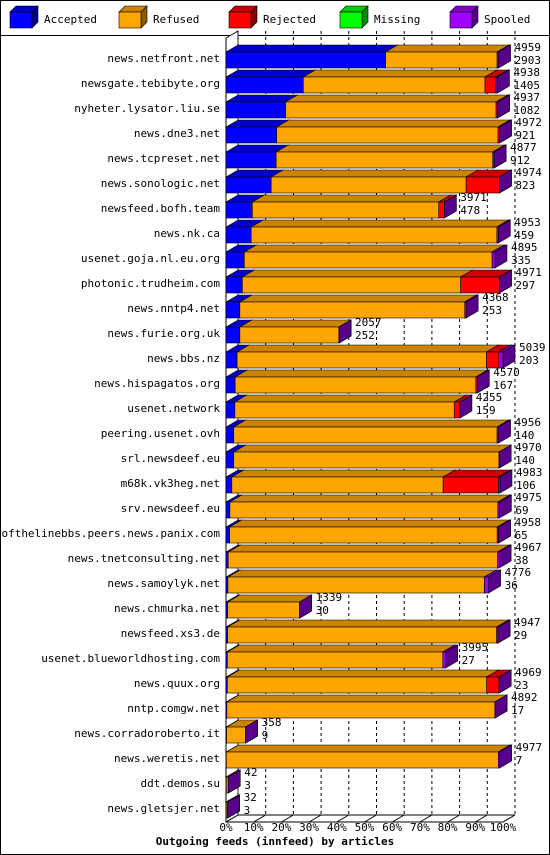 This screenshot has width=550, height=855. I want to click on x-tick-label: 60%, so click(392, 827).